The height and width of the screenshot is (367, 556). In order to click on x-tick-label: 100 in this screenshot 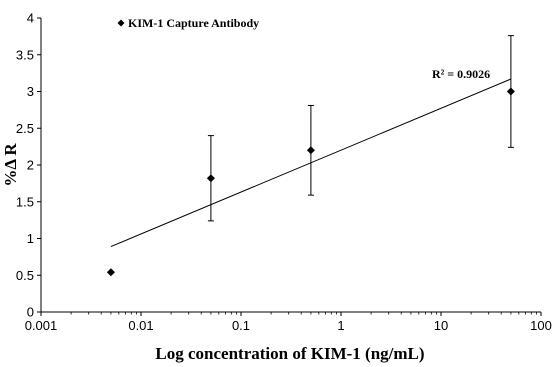, I will do `click(541, 325)`.